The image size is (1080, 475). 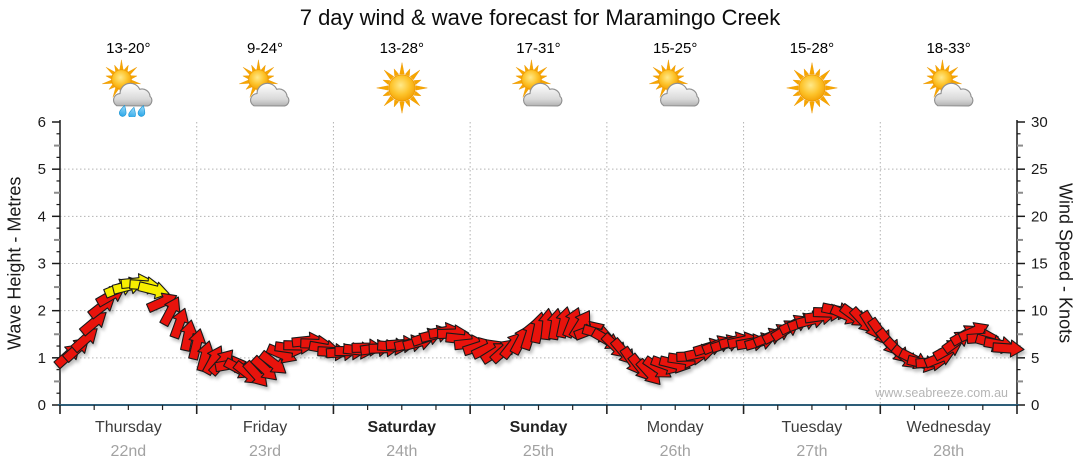 What do you see at coordinates (948, 48) in the screenshot?
I see `temperature-range: 18-33°` at bounding box center [948, 48].